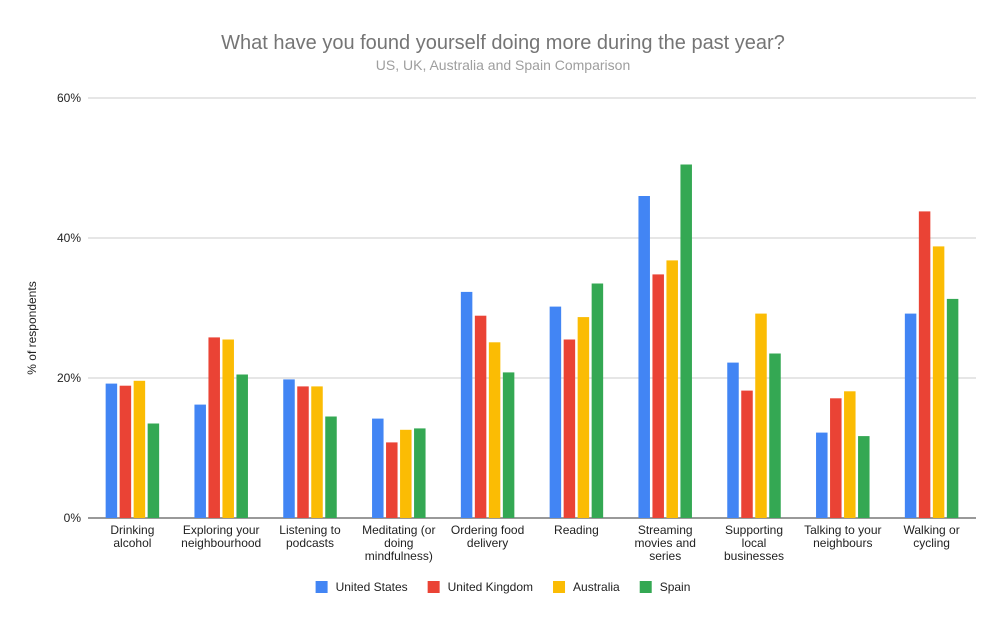 The width and height of the screenshot is (1007, 625). I want to click on y-tick-label: 60%, so click(69, 98).